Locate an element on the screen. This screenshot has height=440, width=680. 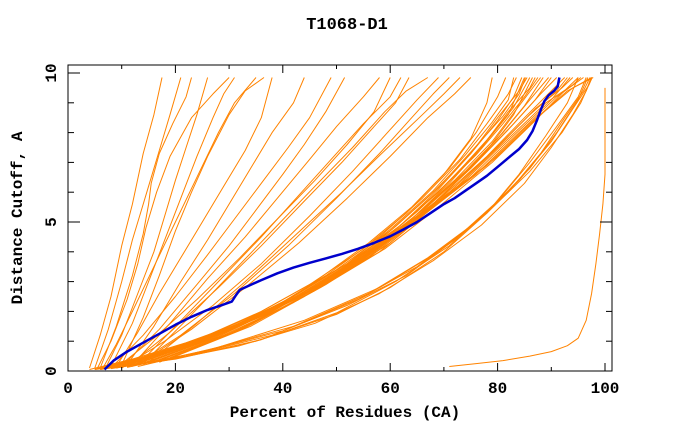
y-axis-label: Distance Cutoff, A is located at coordinates (18, 217).